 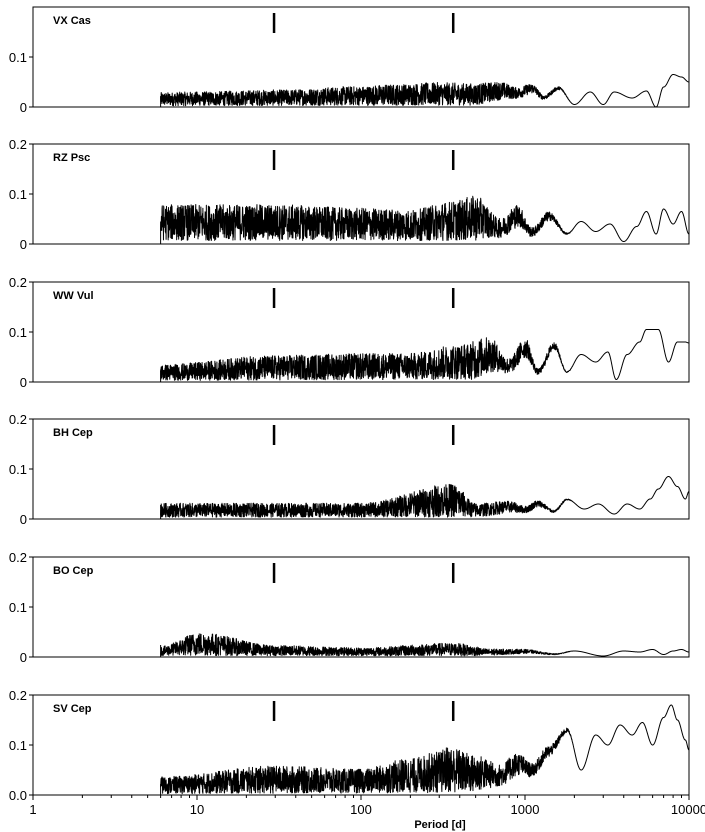 What do you see at coordinates (688, 809) in the screenshot?
I see `x-tick-label: 10000` at bounding box center [688, 809].